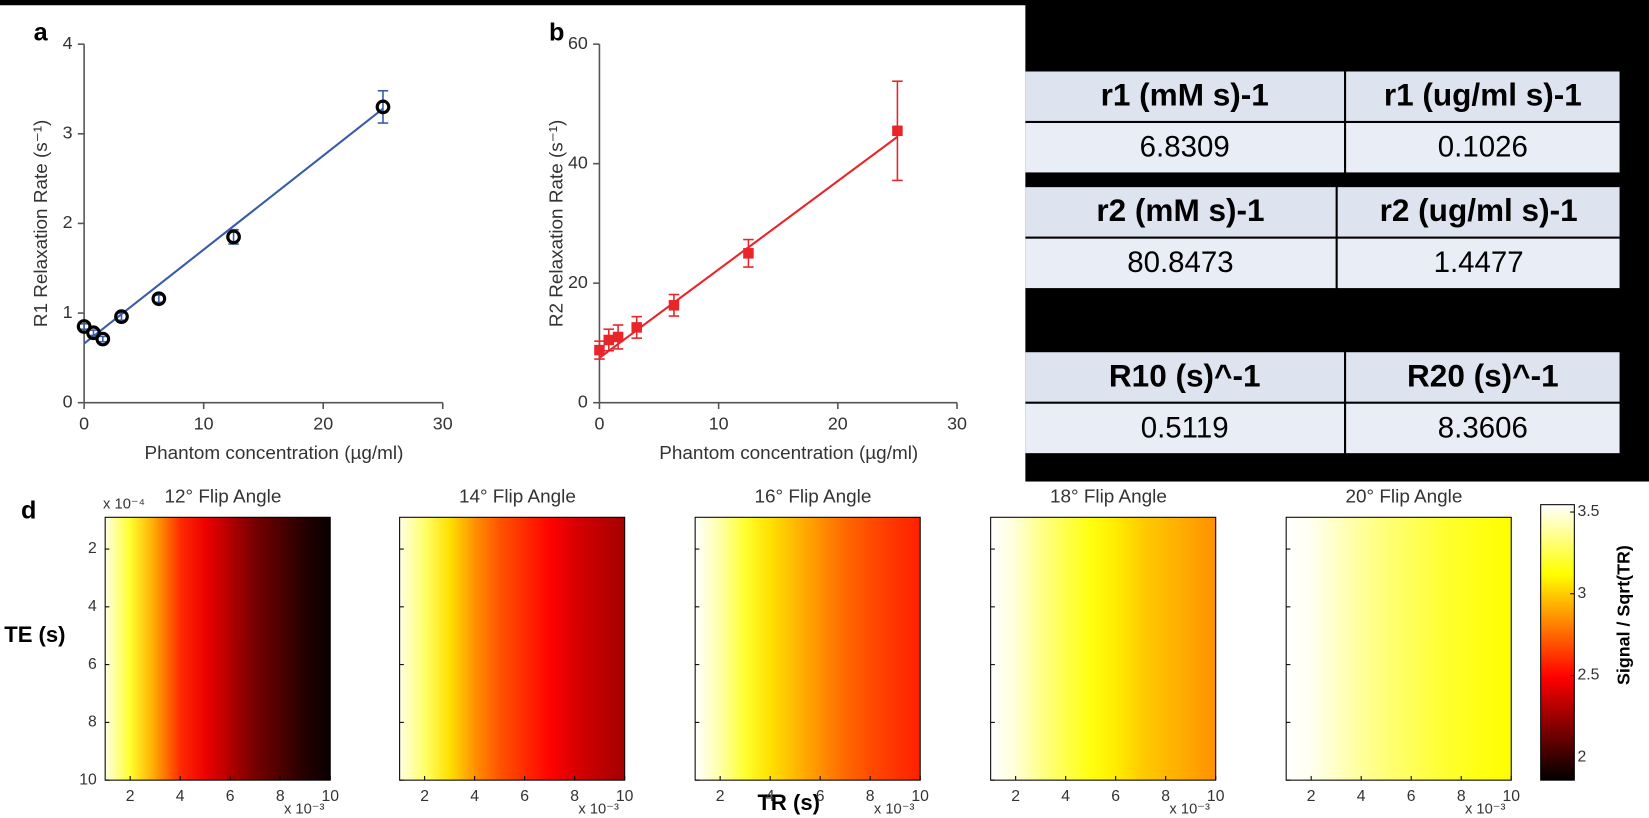 This screenshot has width=1649, height=818. I want to click on panel-title: 16° Flip Angle, so click(812, 496).